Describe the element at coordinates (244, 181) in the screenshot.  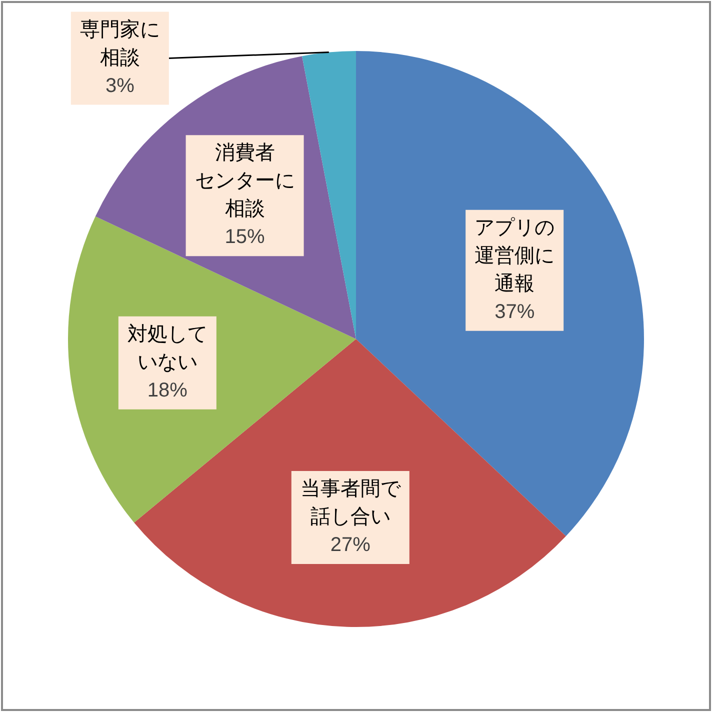
I see `slice-label: 消費者センターに相談` at that location.